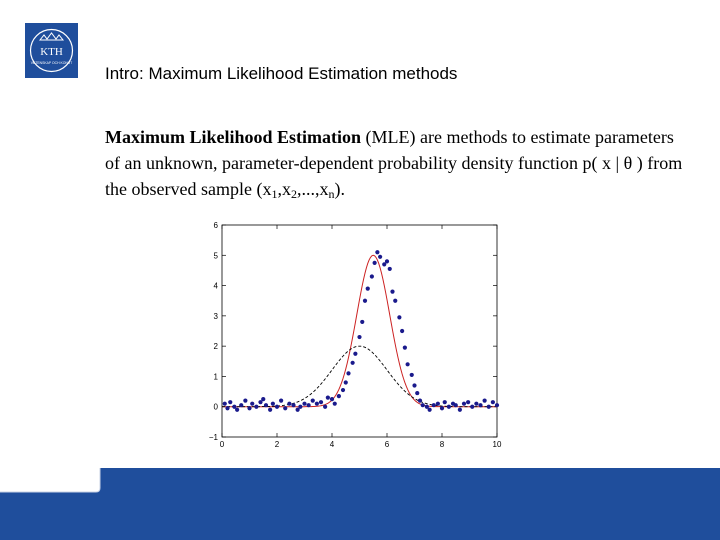 Image resolution: width=720 pixels, height=540 pixels. Describe the element at coordinates (222, 444) in the screenshot. I see `x-tick-label: 0` at that location.